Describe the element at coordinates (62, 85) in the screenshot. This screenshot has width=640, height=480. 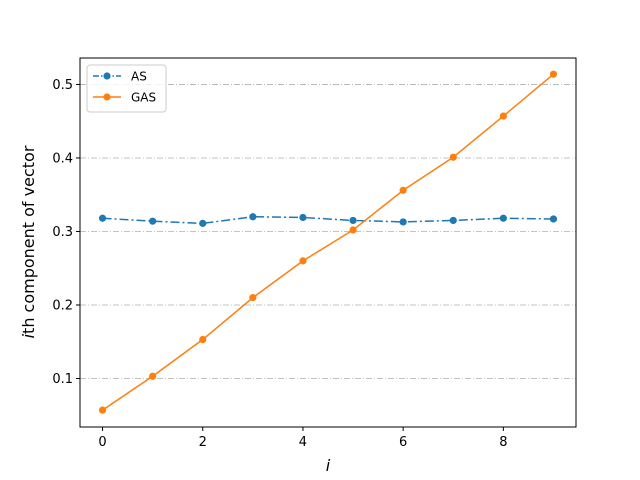
I see `y-tick-label: 0.5` at that location.